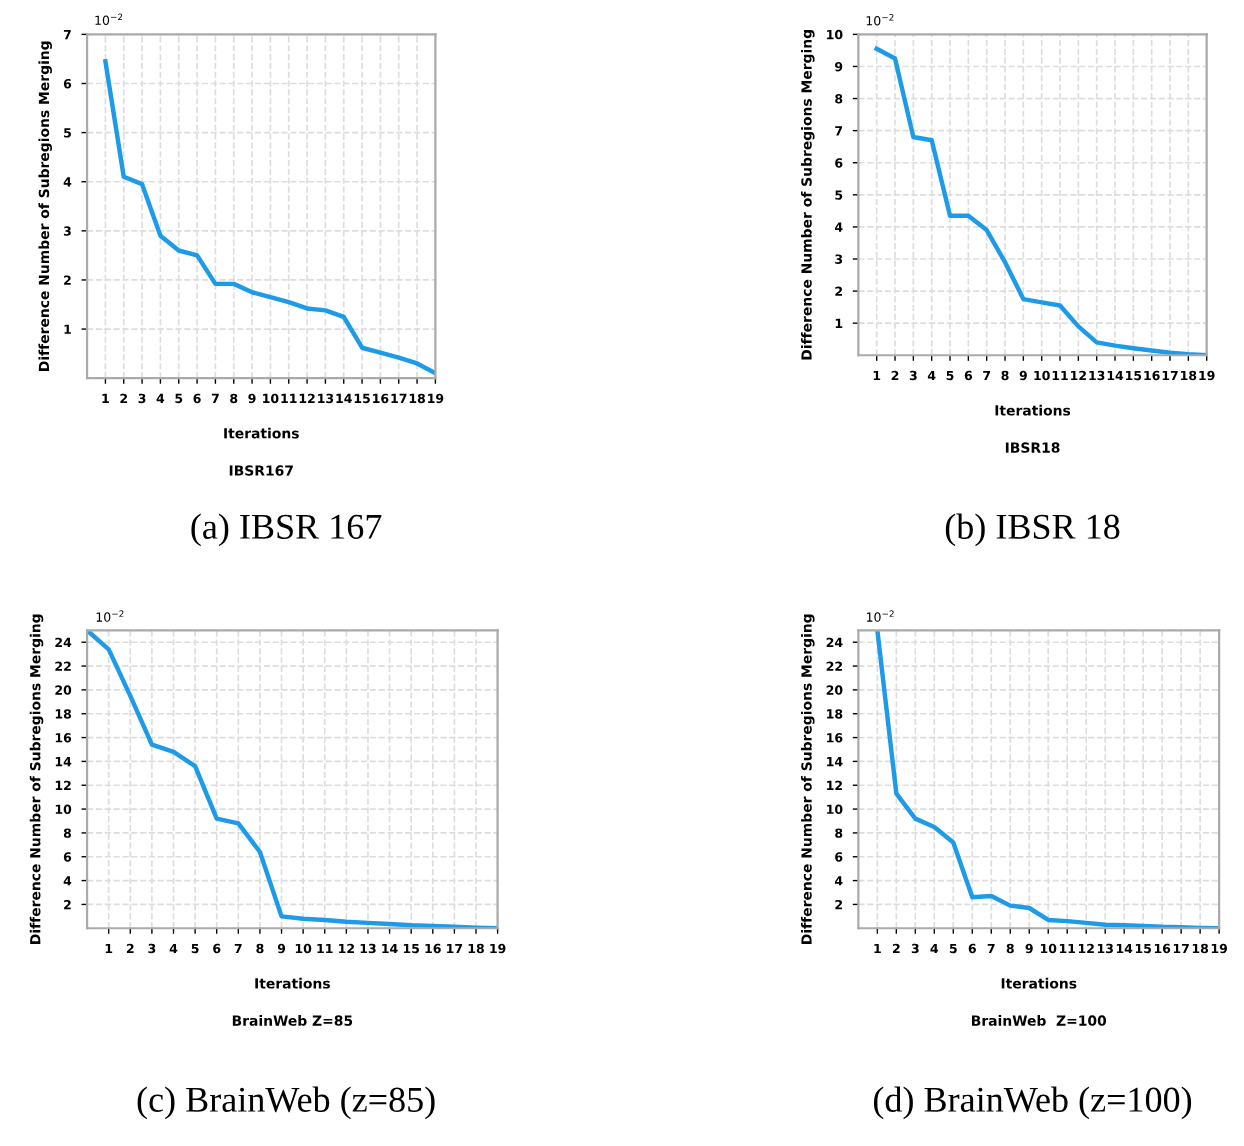  What do you see at coordinates (1032, 530) in the screenshot?
I see `text: (b) IBSR 18` at bounding box center [1032, 530].